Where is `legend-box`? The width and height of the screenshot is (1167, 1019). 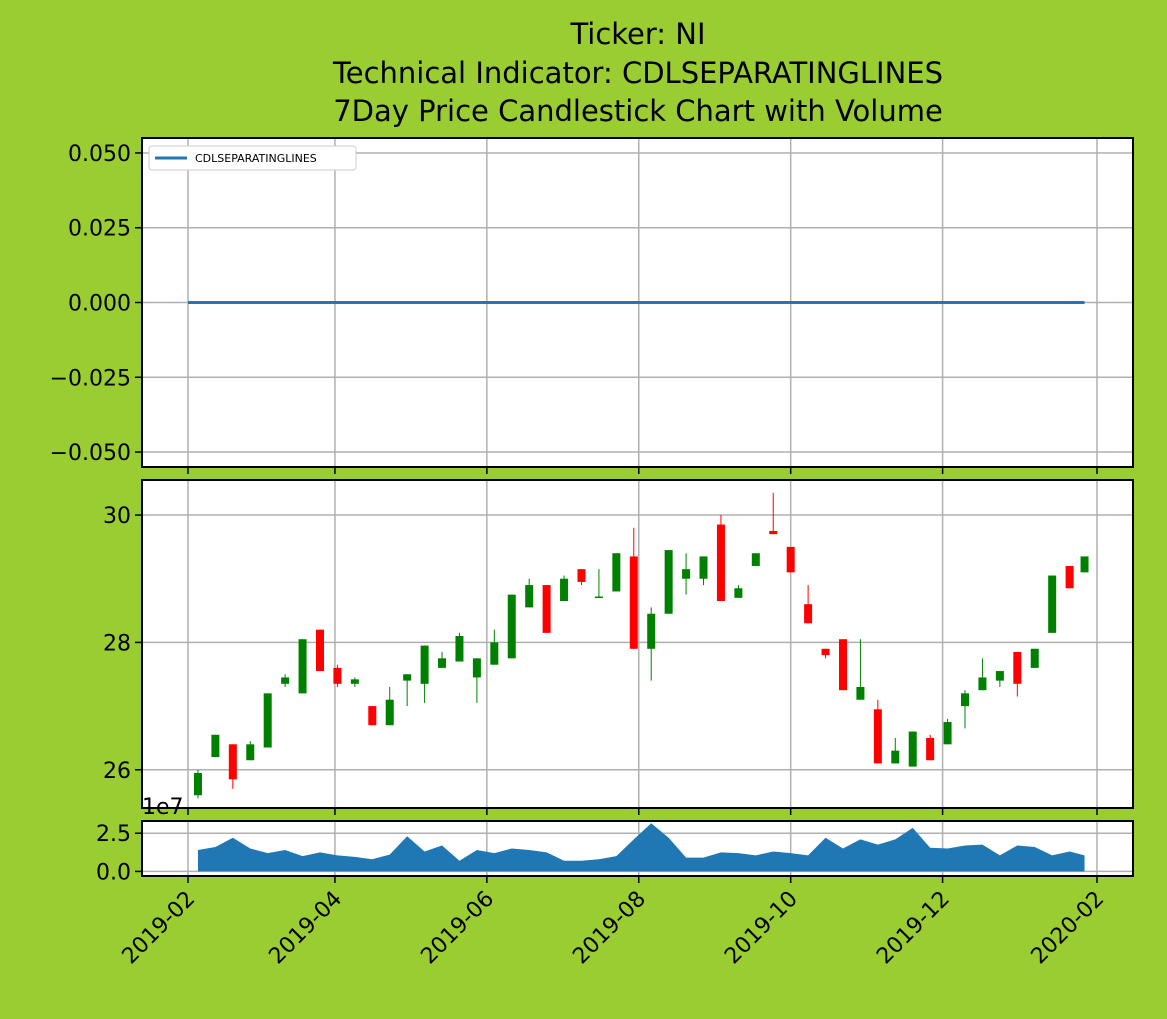 legend-box is located at coordinates (252, 158).